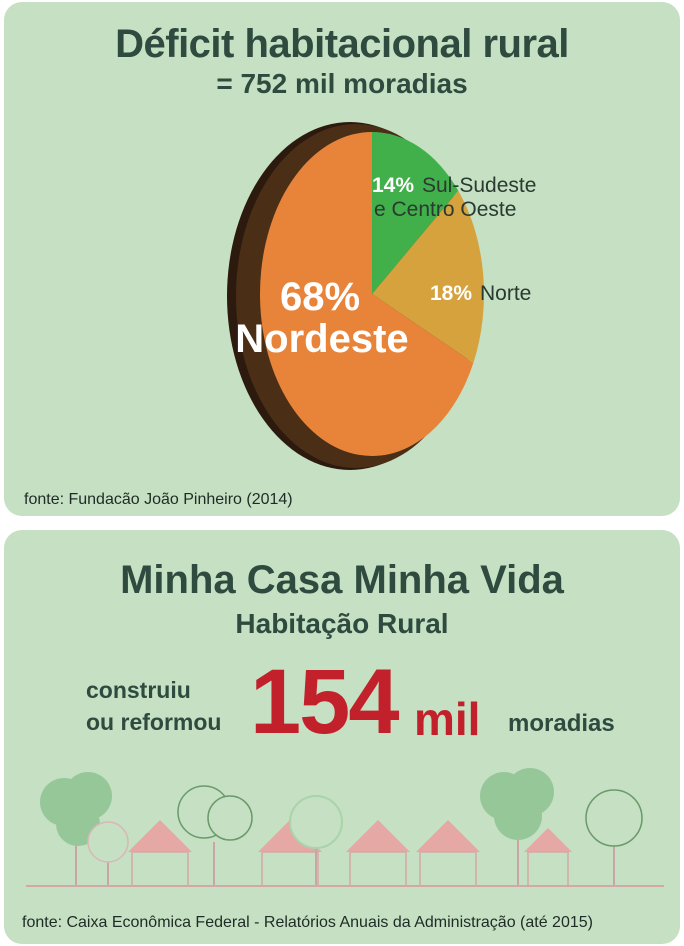 The width and height of the screenshot is (684, 946). Describe the element at coordinates (445, 209) in the screenshot. I see `slice-sul-label-2: e Centro Oeste` at that location.